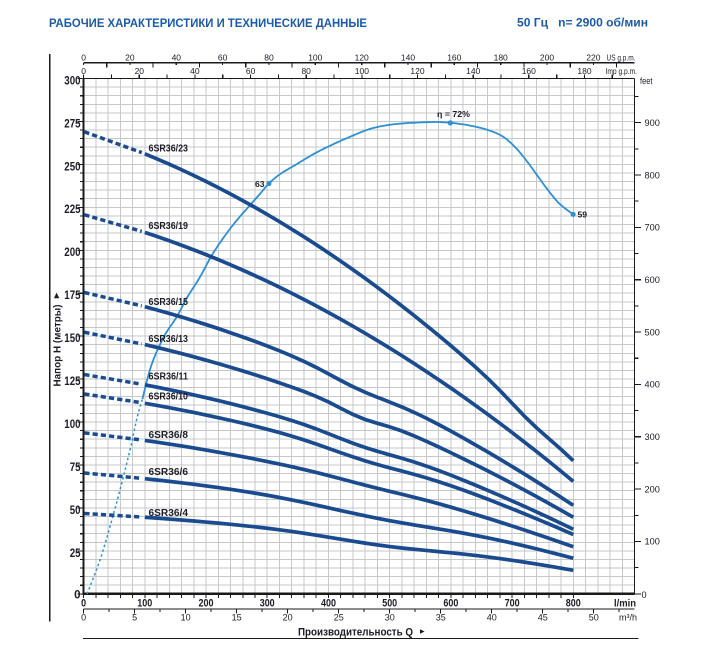 This screenshot has height=663, width=710. Describe the element at coordinates (169, 376) in the screenshot. I see `svg-text: 6SR36/11` at that location.